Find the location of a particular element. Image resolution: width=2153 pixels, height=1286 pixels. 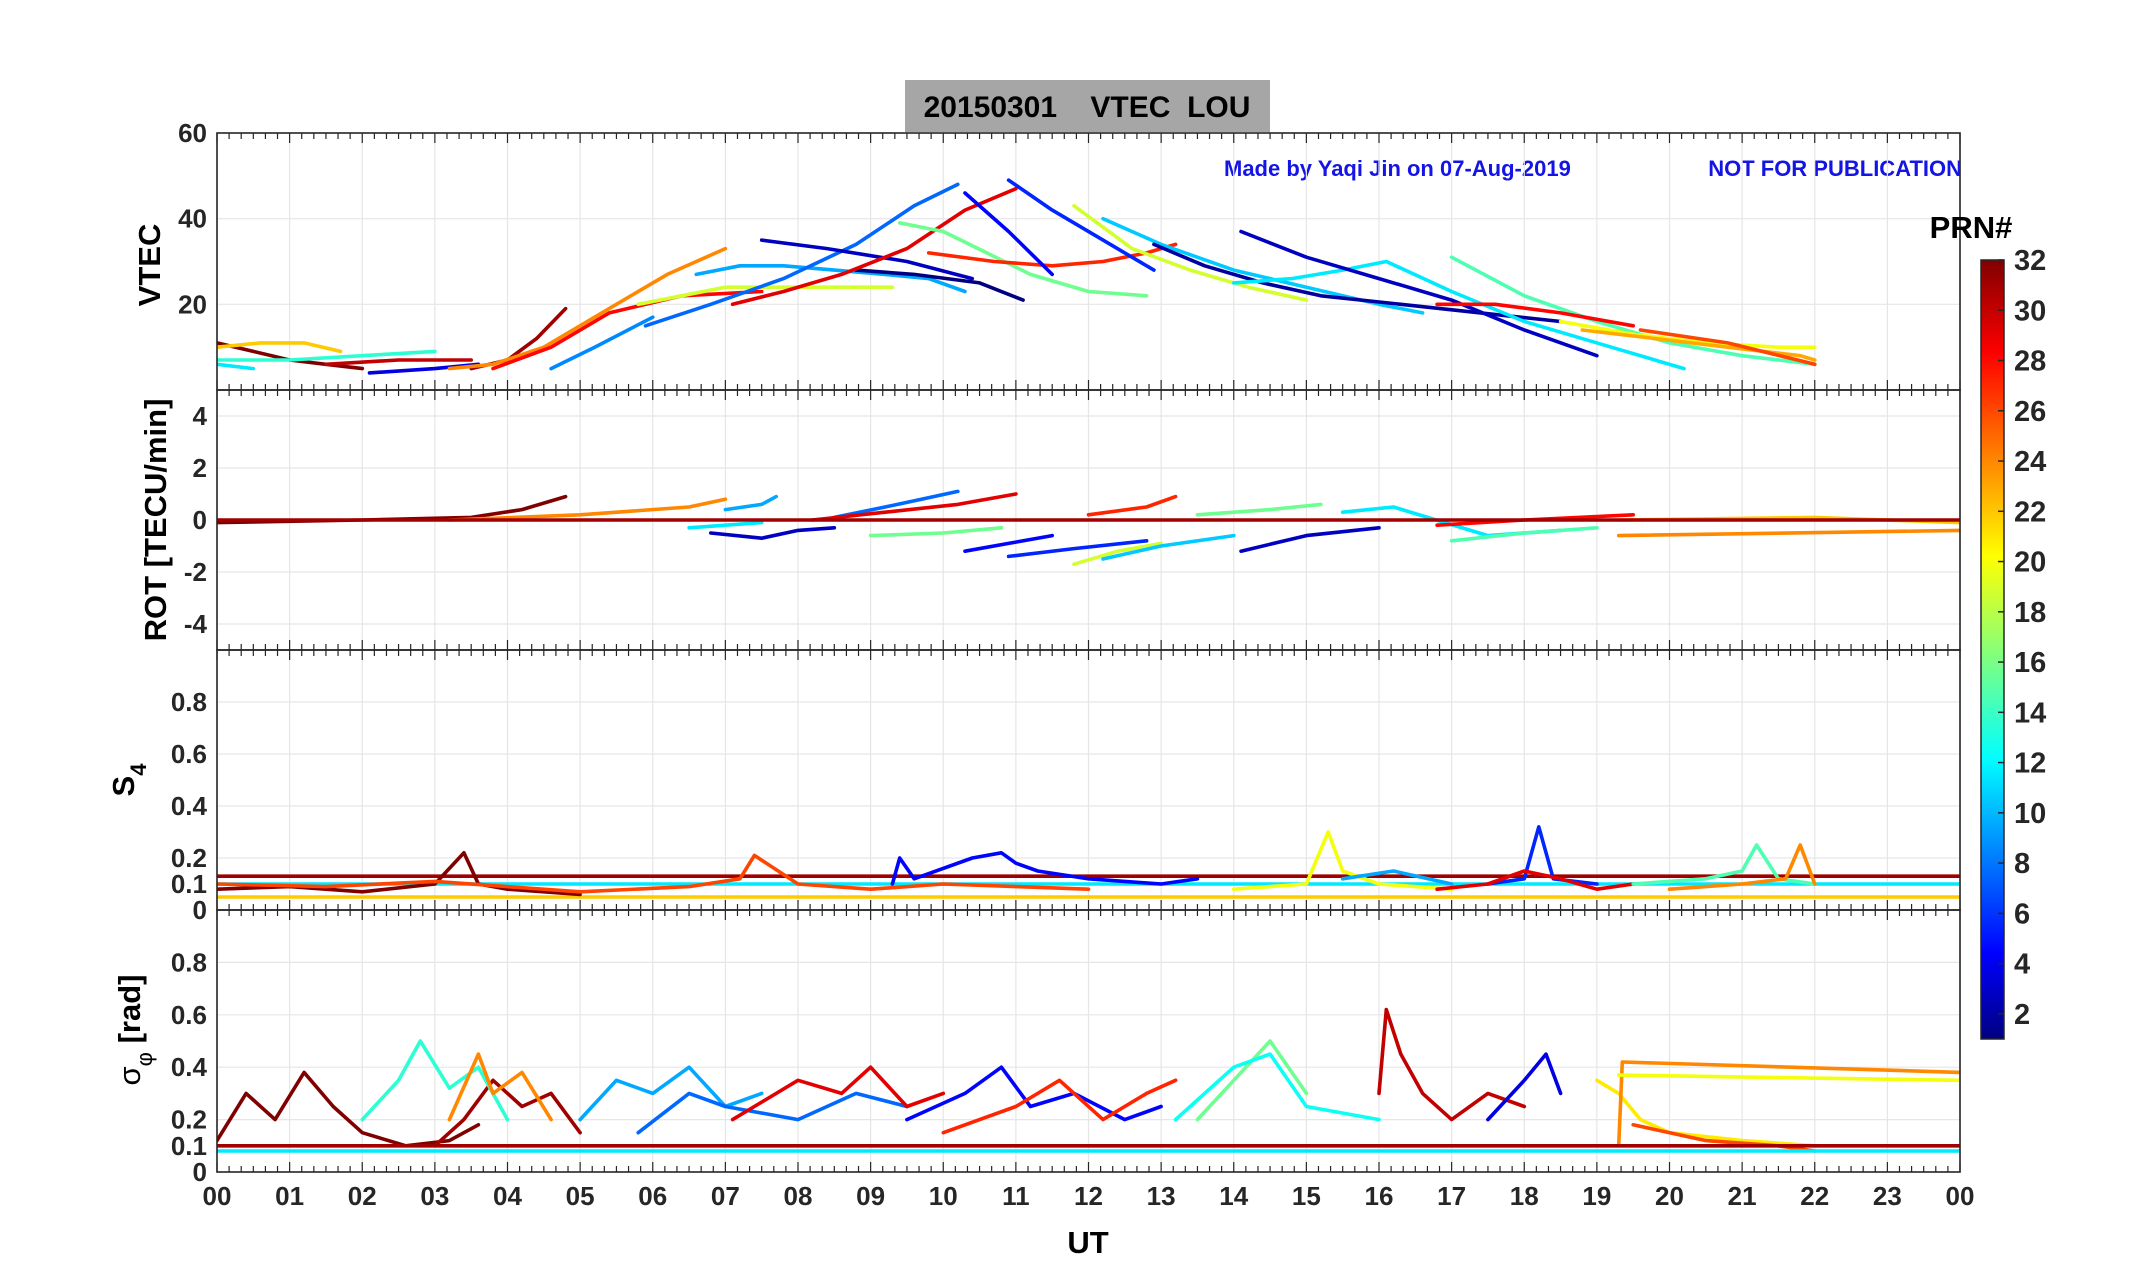

xtick-label: 05 is located at coordinates (580, 1196).